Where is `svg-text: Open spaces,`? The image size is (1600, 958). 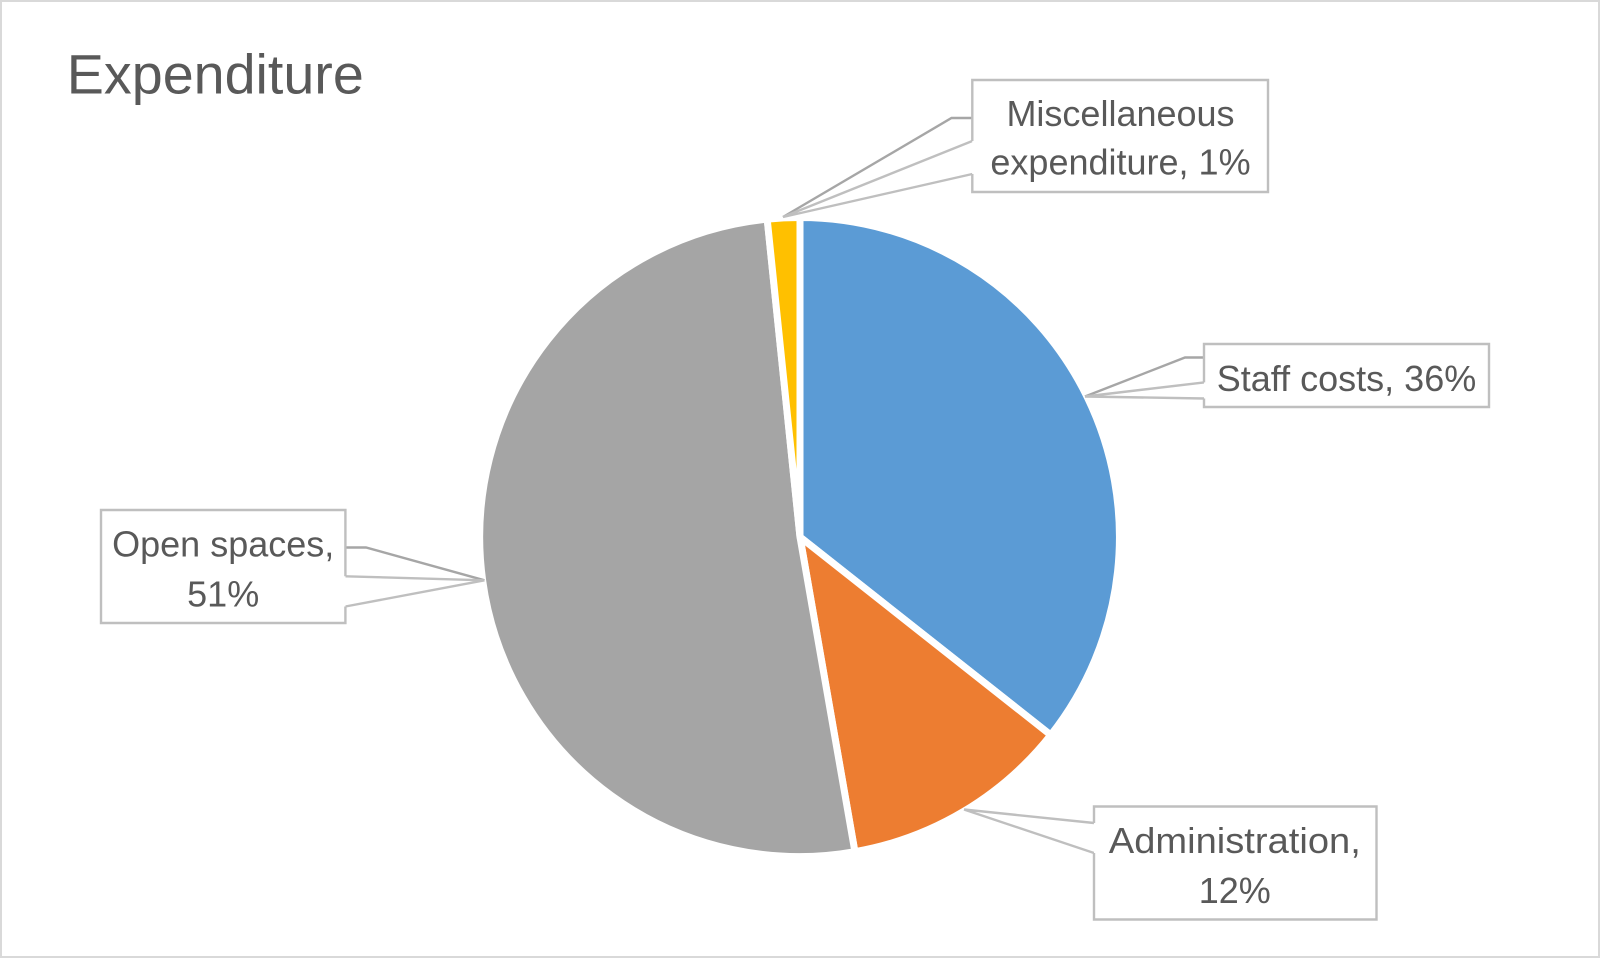
svg-text: Open spaces, is located at coordinates (223, 544).